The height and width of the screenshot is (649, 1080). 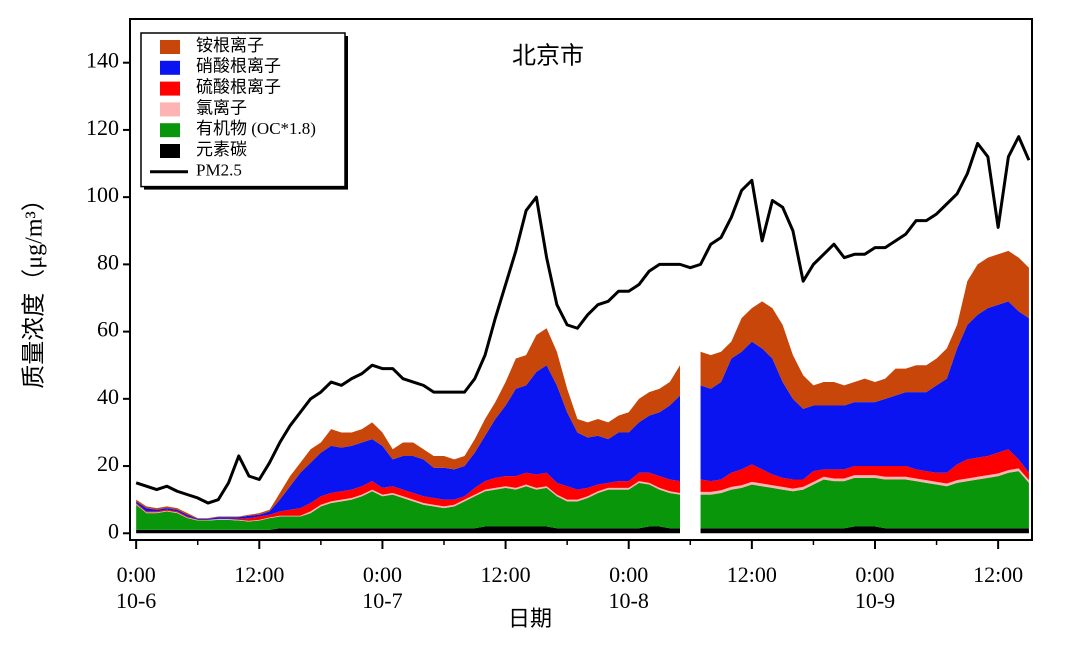 What do you see at coordinates (530, 618) in the screenshot?
I see `x-axis-label: 日期` at bounding box center [530, 618].